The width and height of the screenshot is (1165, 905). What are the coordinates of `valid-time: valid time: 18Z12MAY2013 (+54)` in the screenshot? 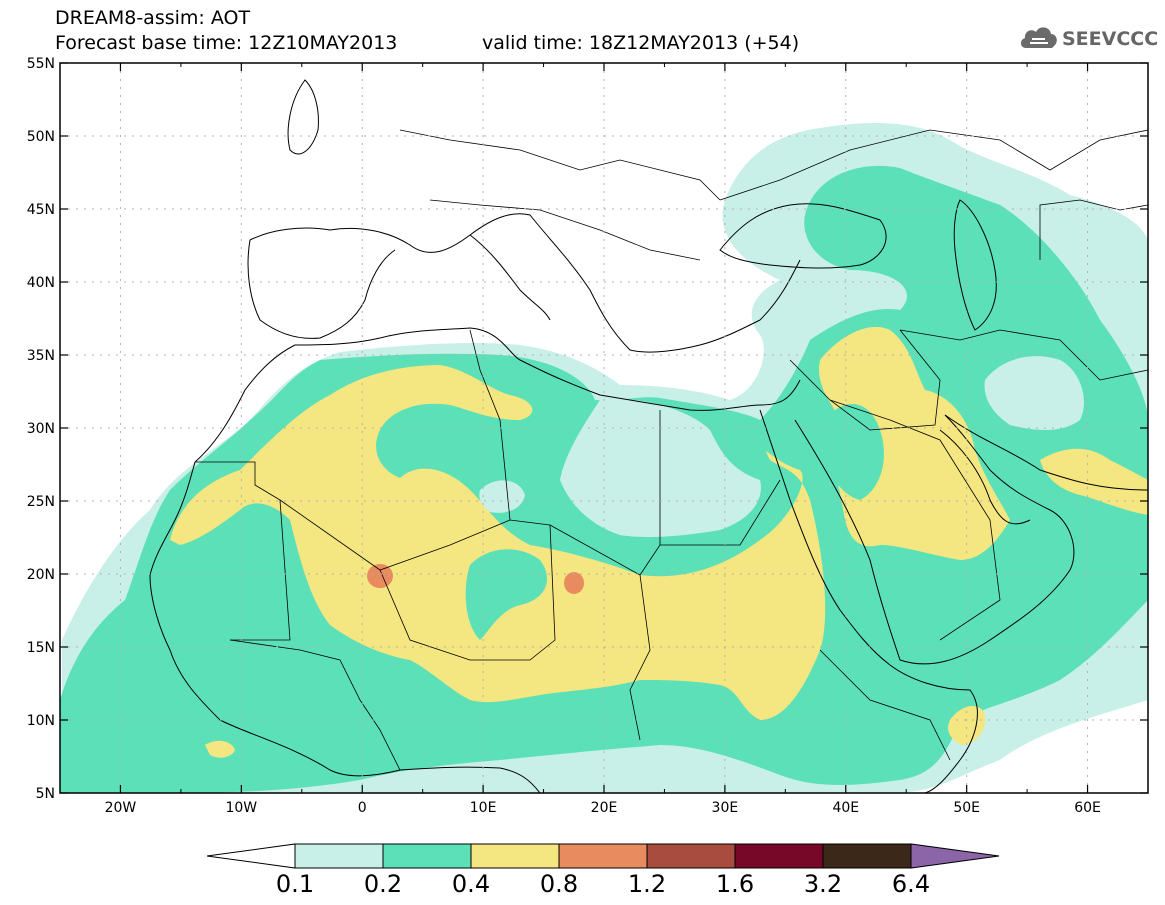 It's located at (641, 43).